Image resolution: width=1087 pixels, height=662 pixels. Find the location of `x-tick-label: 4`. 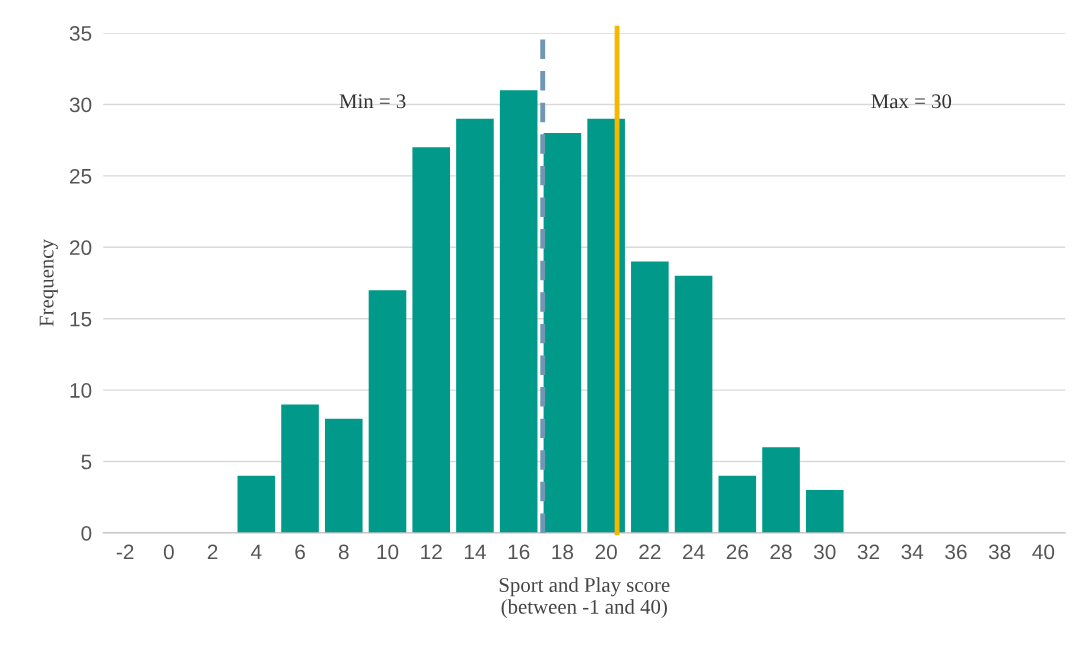

x-tick-label: 4 is located at coordinates (256, 552).